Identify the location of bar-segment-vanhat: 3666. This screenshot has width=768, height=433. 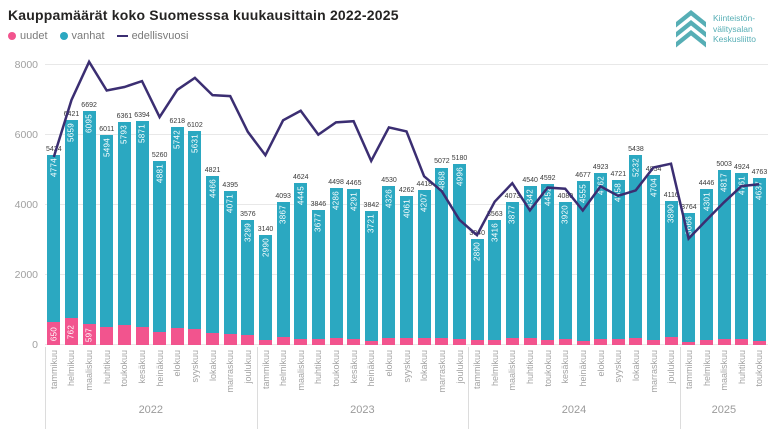
(689, 277).